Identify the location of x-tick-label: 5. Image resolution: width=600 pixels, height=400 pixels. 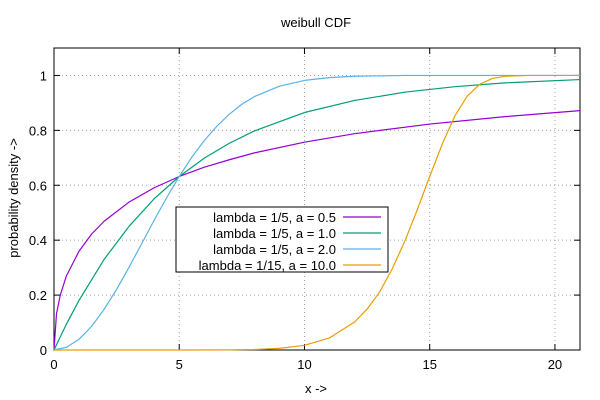
(179, 364).